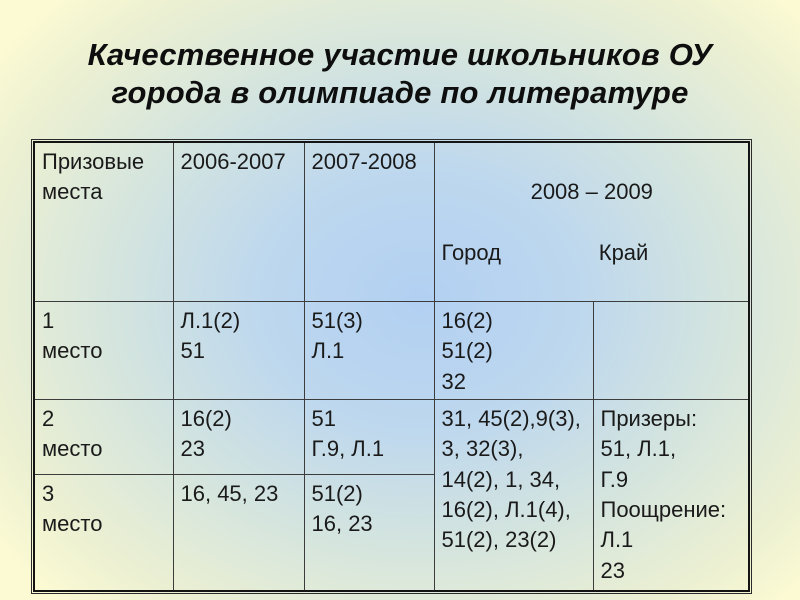 Image resolution: width=800 pixels, height=600 pixels. Describe the element at coordinates (238, 436) in the screenshot. I see `cell-place2-2006-2007: 16(2) 23` at that location.